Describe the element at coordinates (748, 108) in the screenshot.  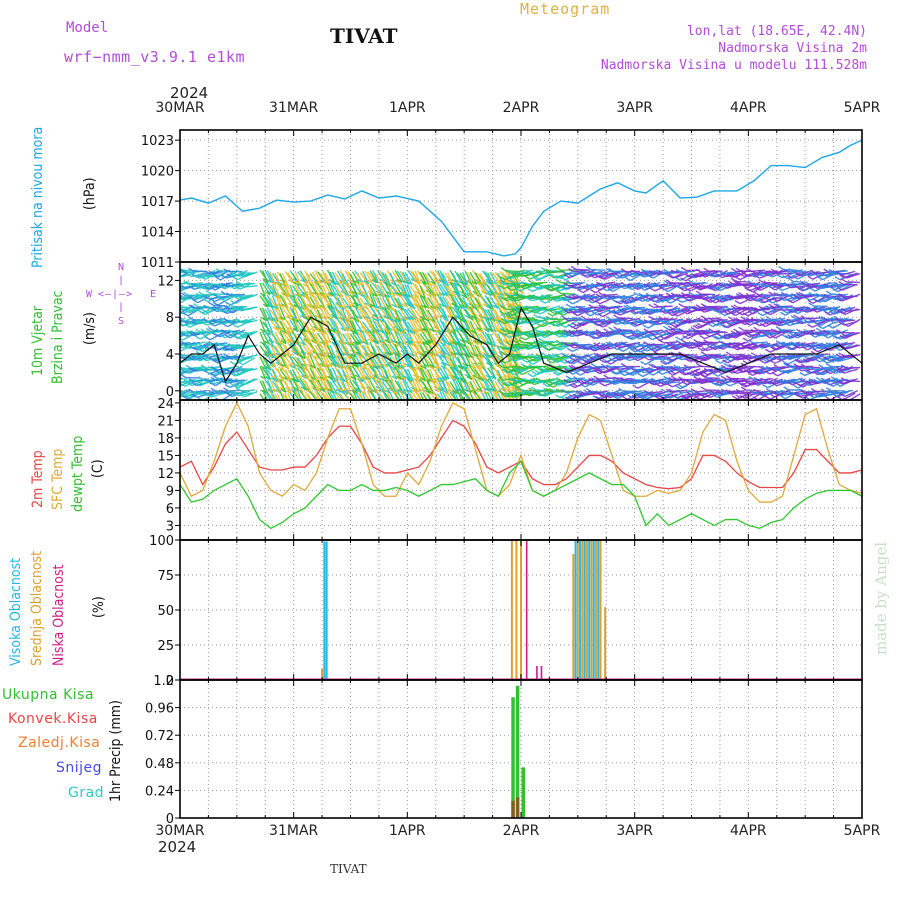
I see `top-date-5: 4APR` at that location.